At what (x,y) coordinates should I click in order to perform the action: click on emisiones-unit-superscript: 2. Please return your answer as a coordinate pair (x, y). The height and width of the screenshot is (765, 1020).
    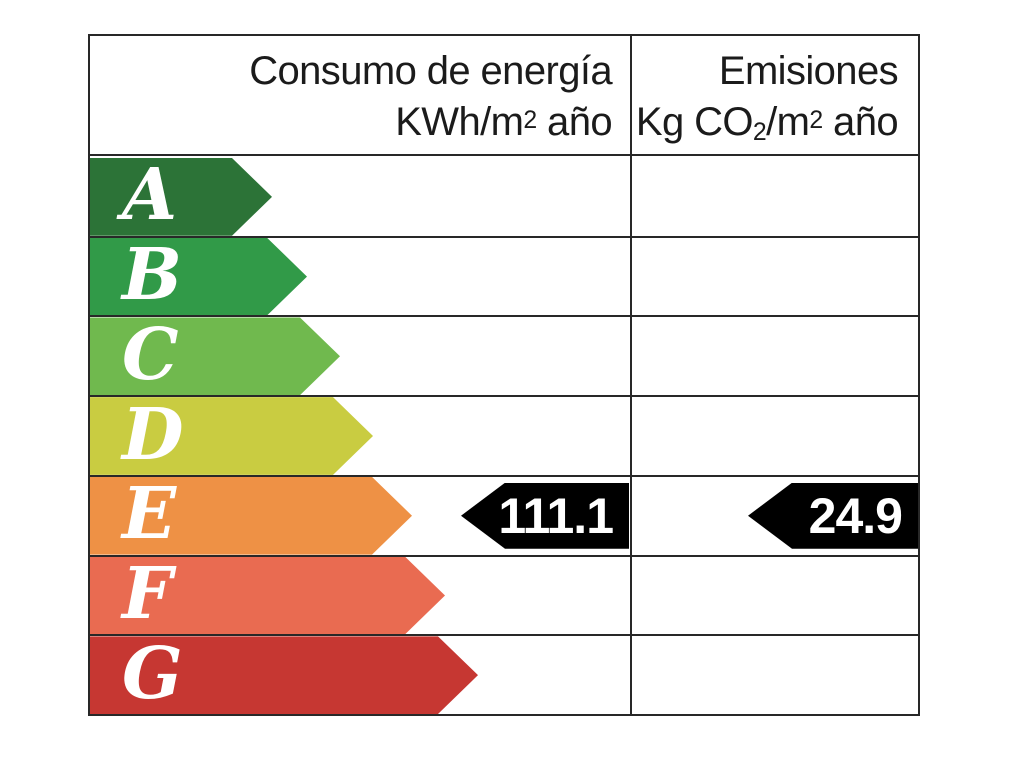
    Looking at the image, I should click on (816, 120).